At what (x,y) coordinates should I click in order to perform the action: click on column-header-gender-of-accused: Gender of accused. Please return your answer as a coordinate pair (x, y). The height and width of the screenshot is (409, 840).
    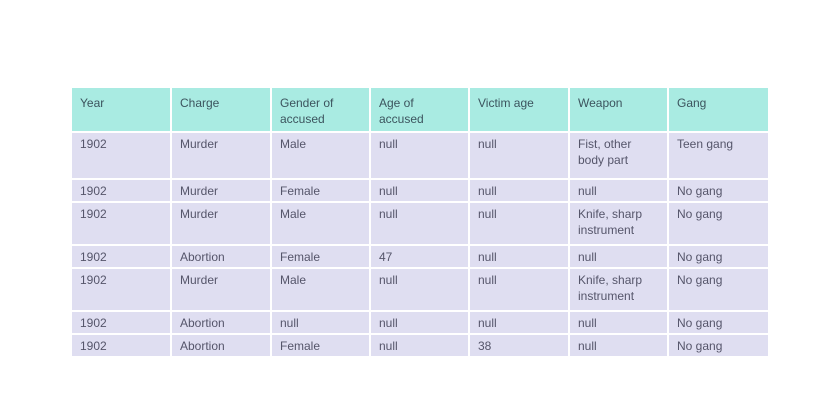
    Looking at the image, I should click on (321, 110).